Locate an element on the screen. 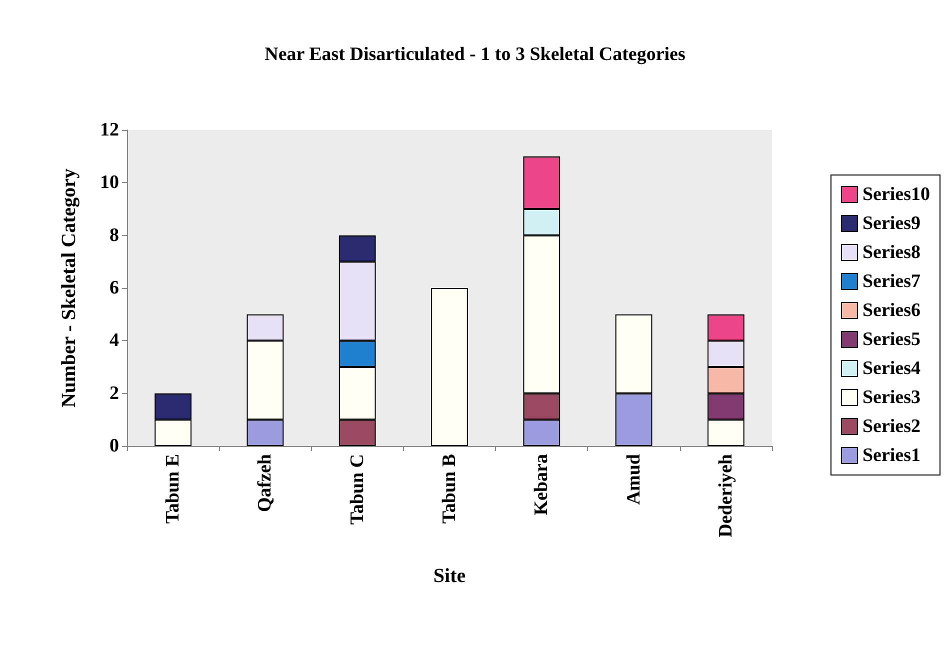 This screenshot has height=650, width=944. y-tick-label: 2 is located at coordinates (114, 393).